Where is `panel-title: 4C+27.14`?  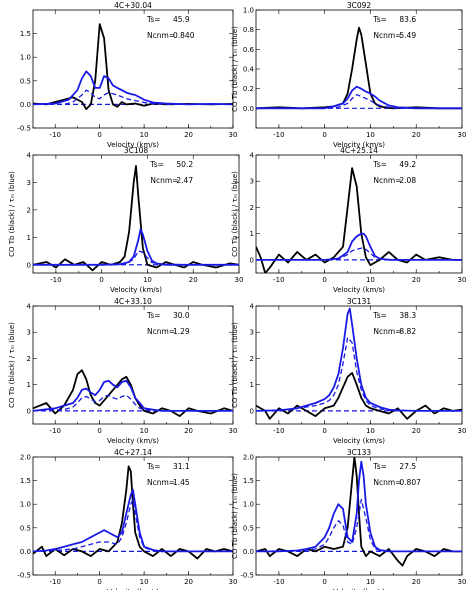
panel-title: 4C+27.14 is located at coordinates (133, 452).